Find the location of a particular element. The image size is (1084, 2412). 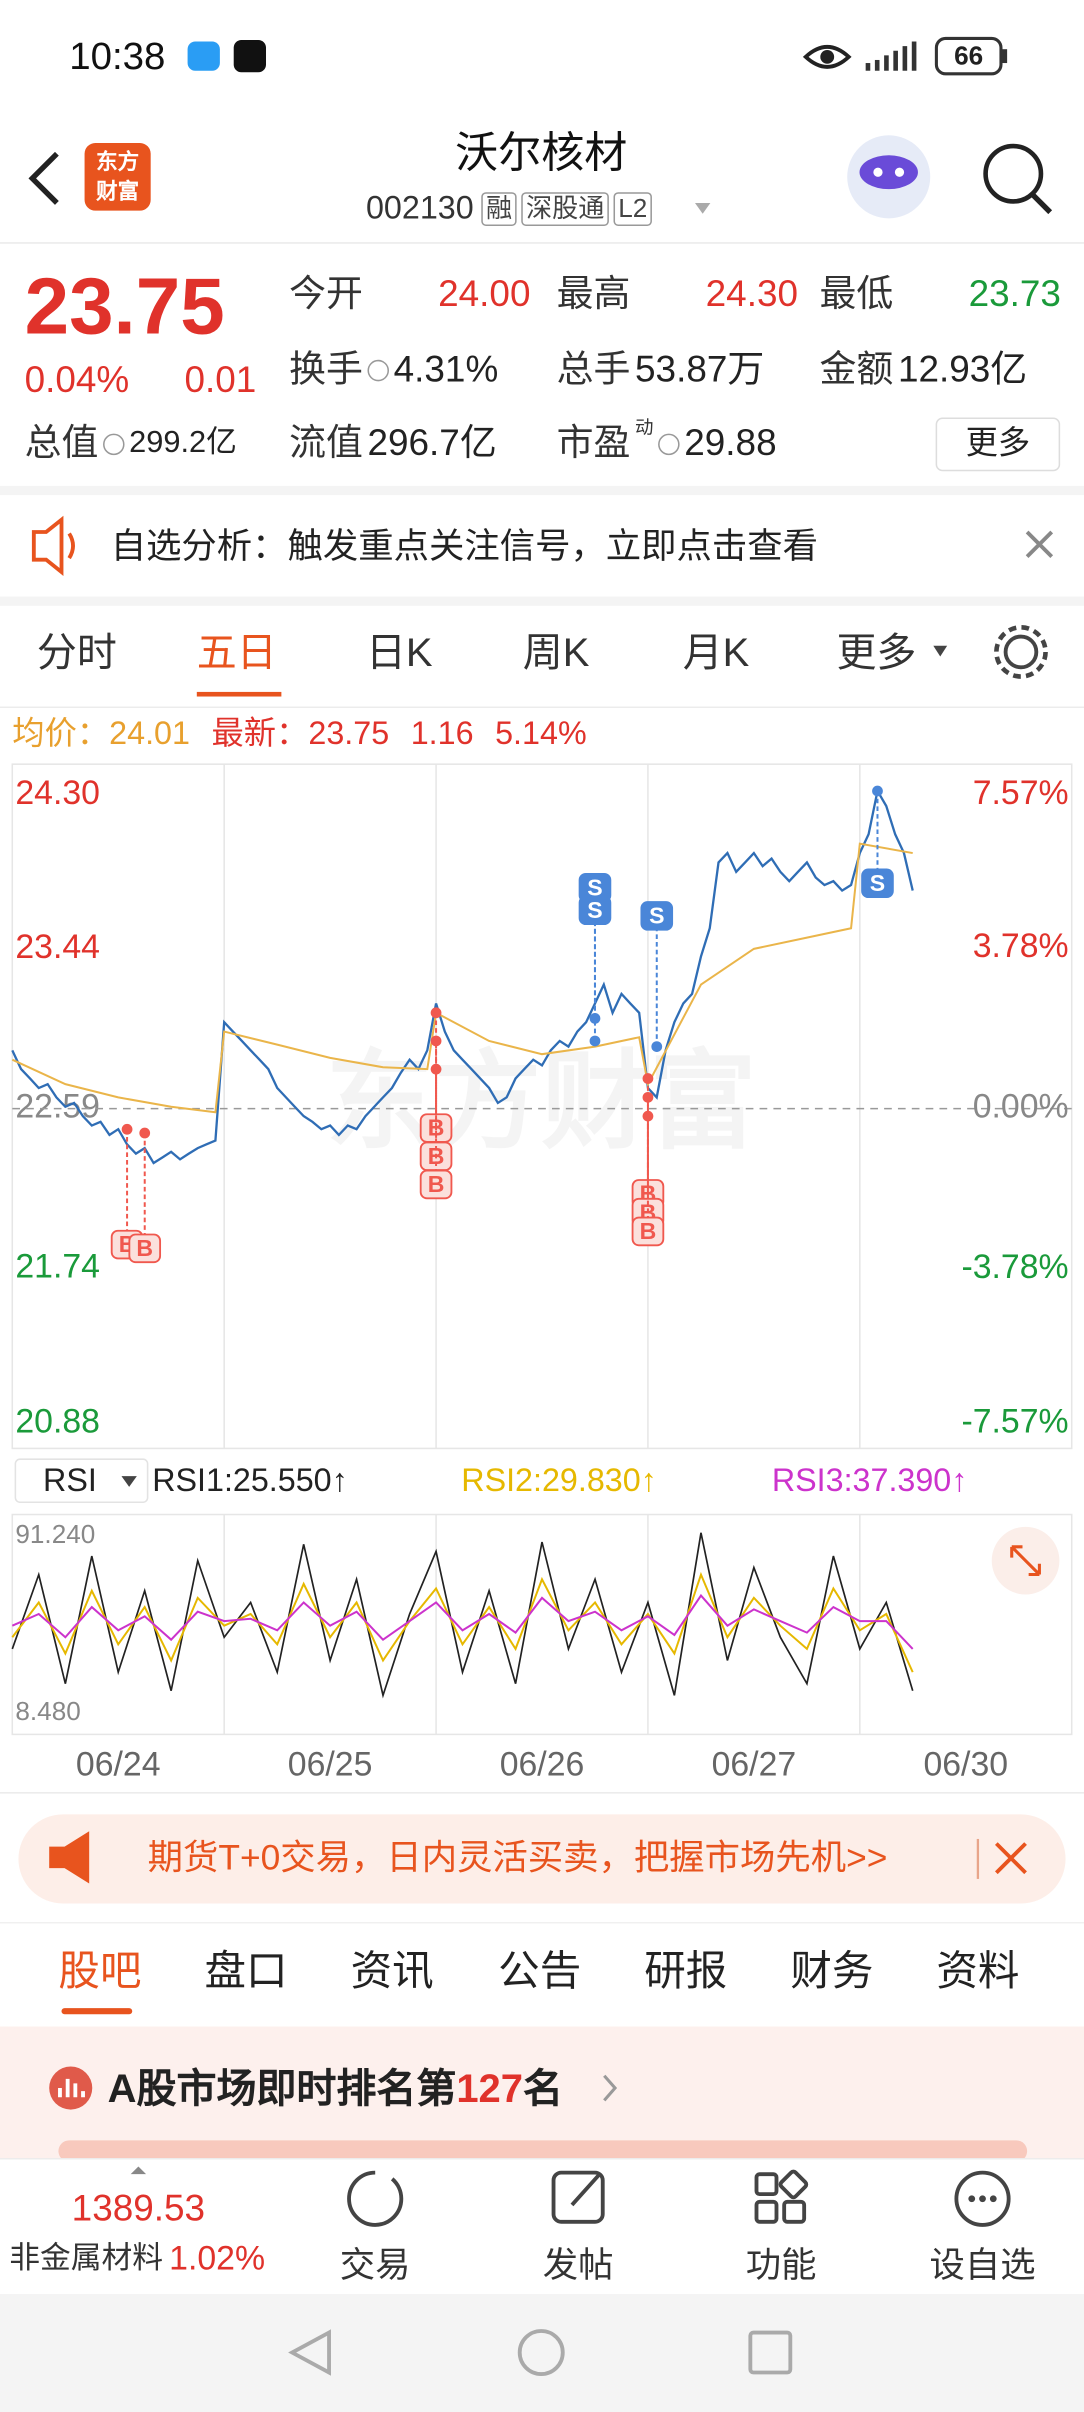

chart-tab: 五日 is located at coordinates (236, 651).